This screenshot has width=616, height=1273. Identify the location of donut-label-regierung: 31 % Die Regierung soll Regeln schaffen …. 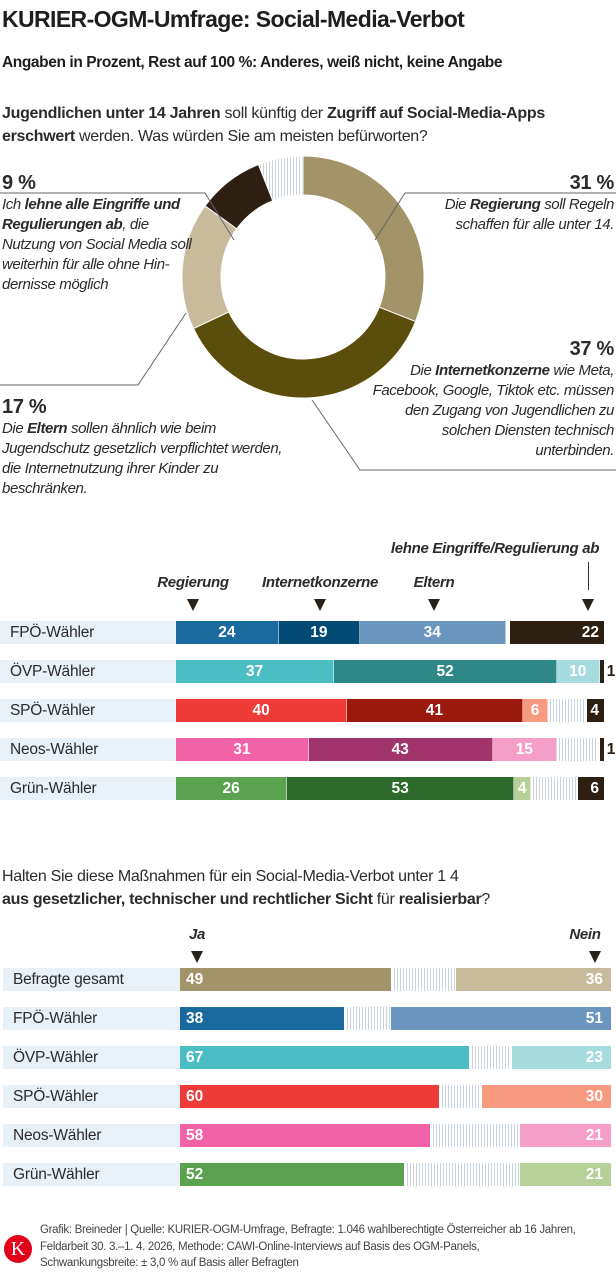
(509, 203).